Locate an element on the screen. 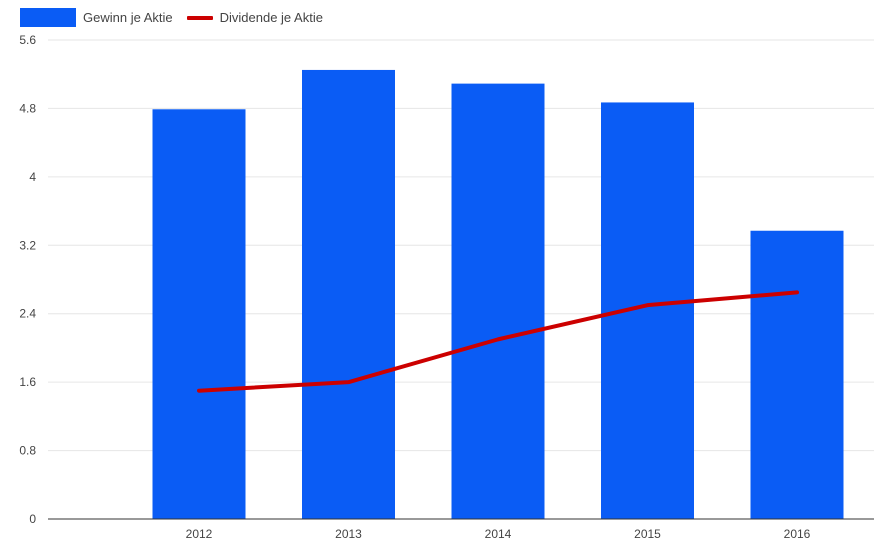 This screenshot has height=553, width=896. legend-item-line: Dividende je Aktie is located at coordinates (254, 17).